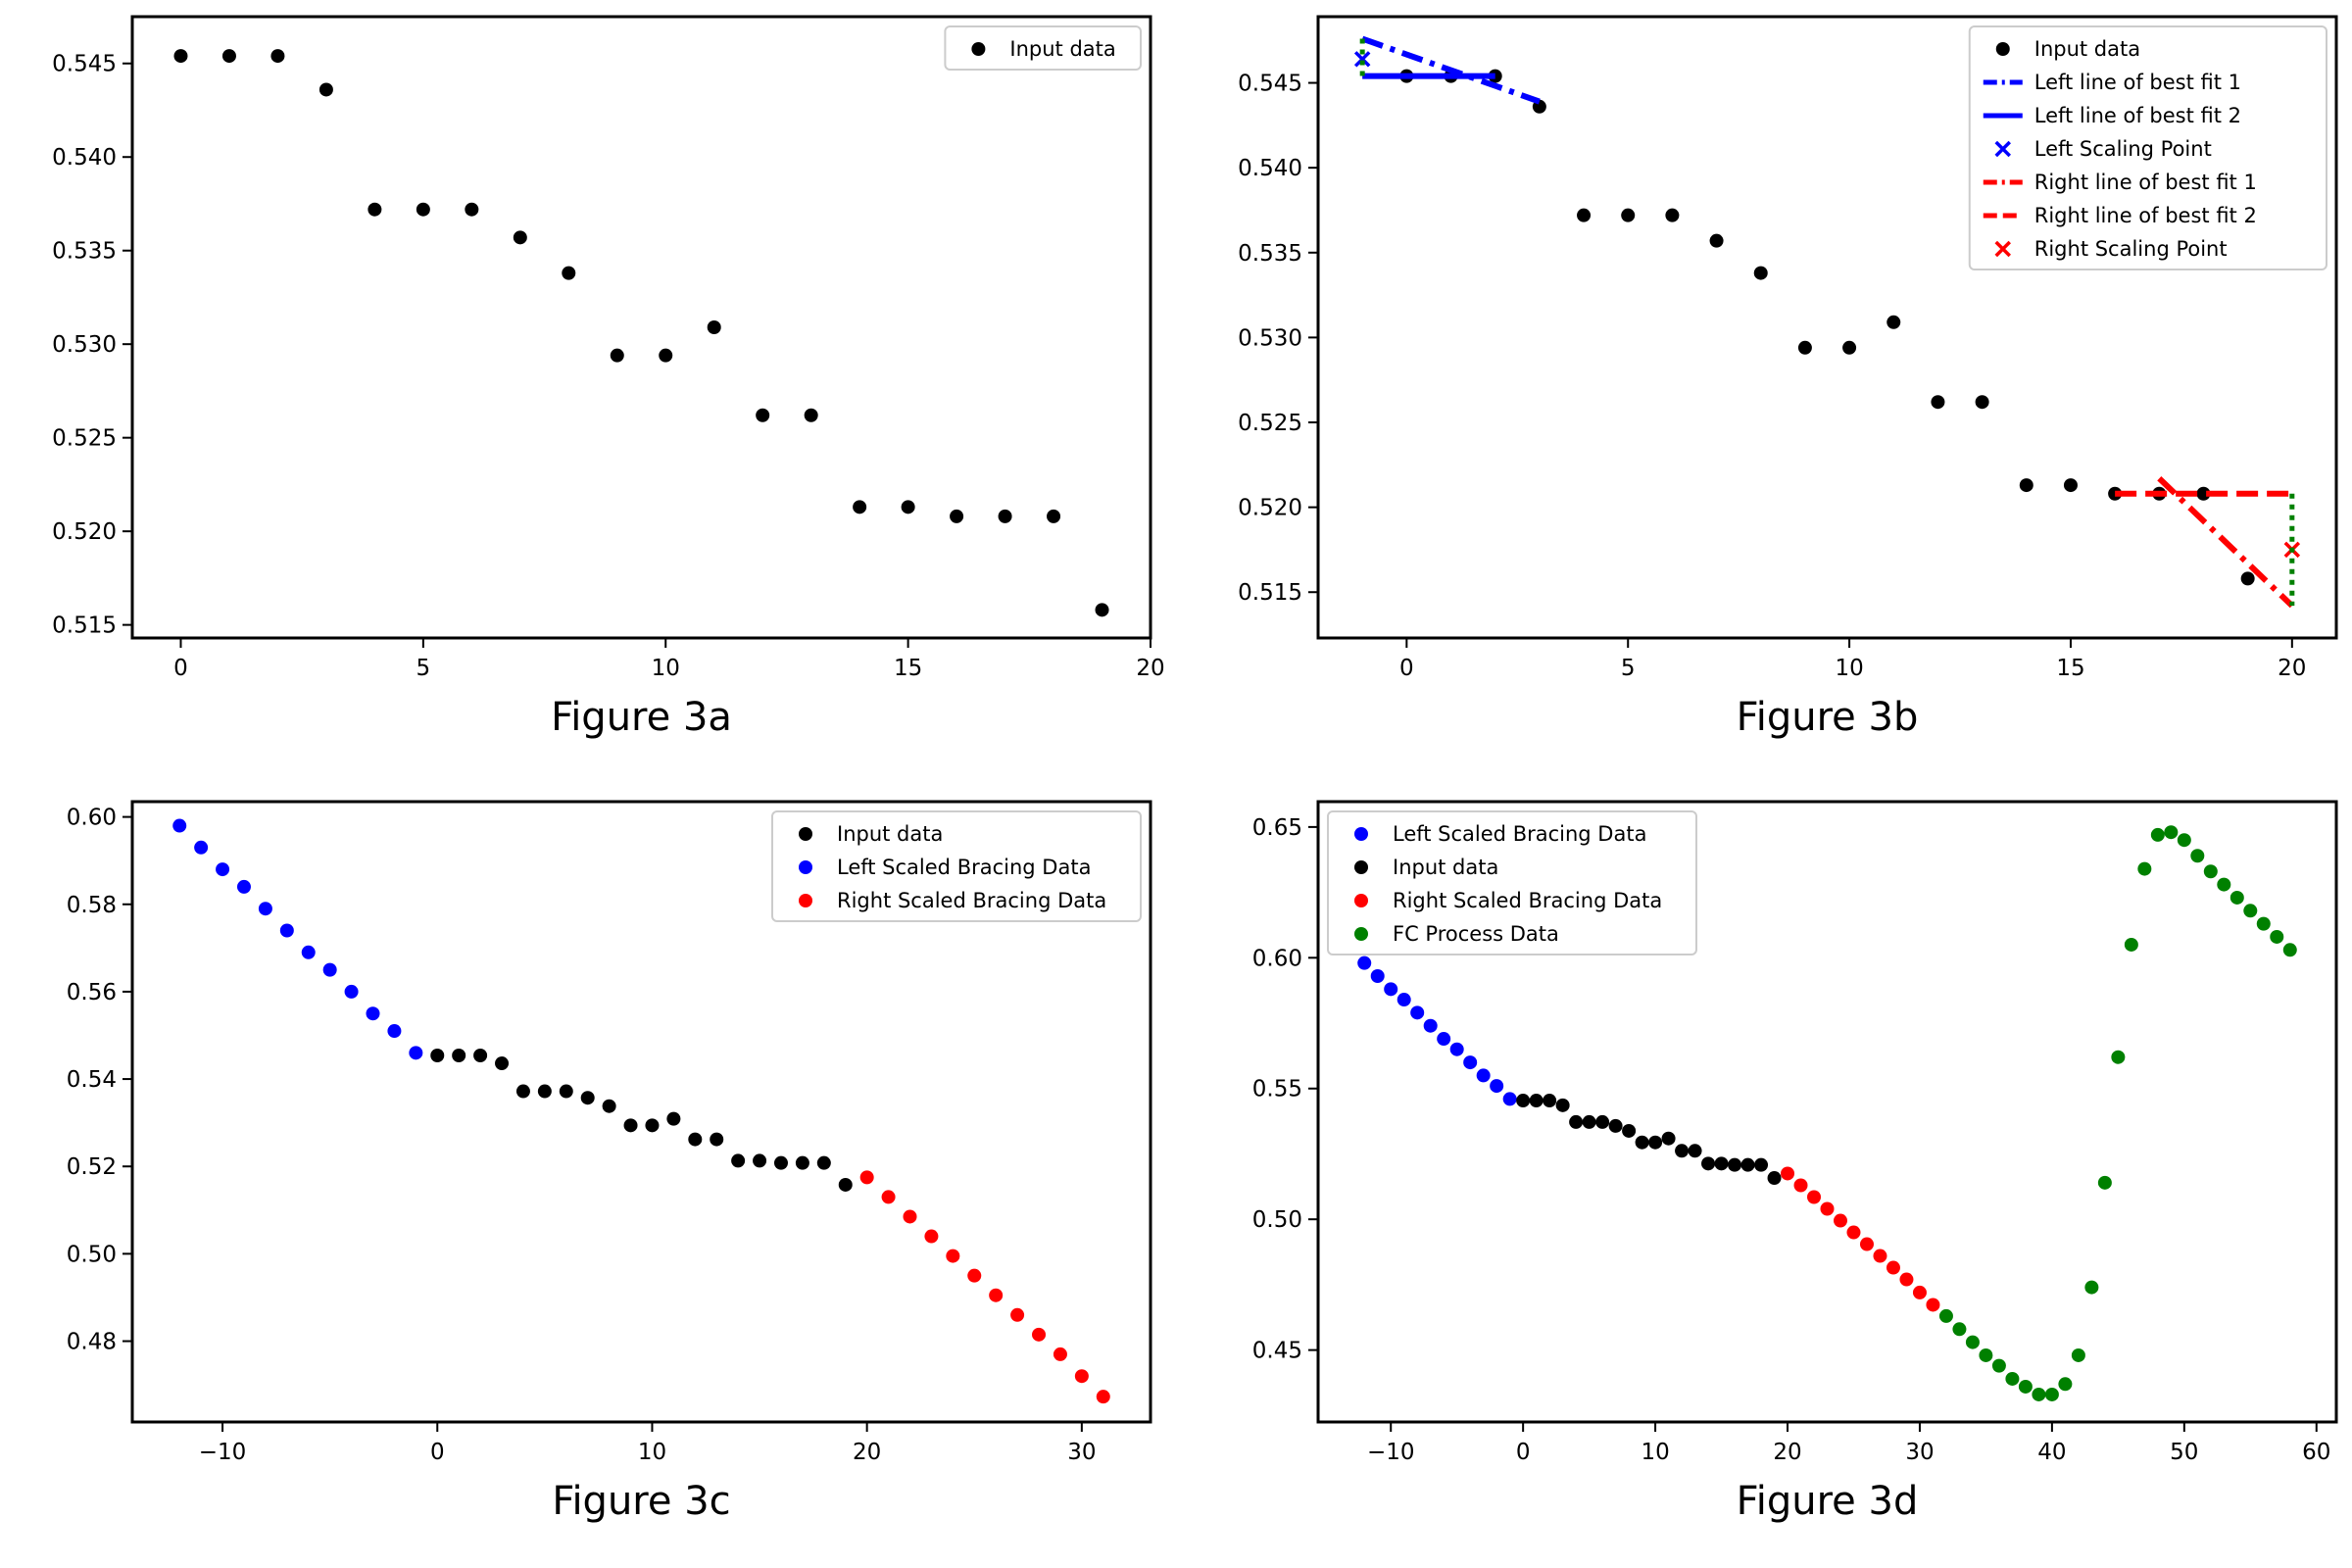 The height and width of the screenshot is (1568, 2352). I want to click on y-tick-label: 0.56, so click(92, 992).